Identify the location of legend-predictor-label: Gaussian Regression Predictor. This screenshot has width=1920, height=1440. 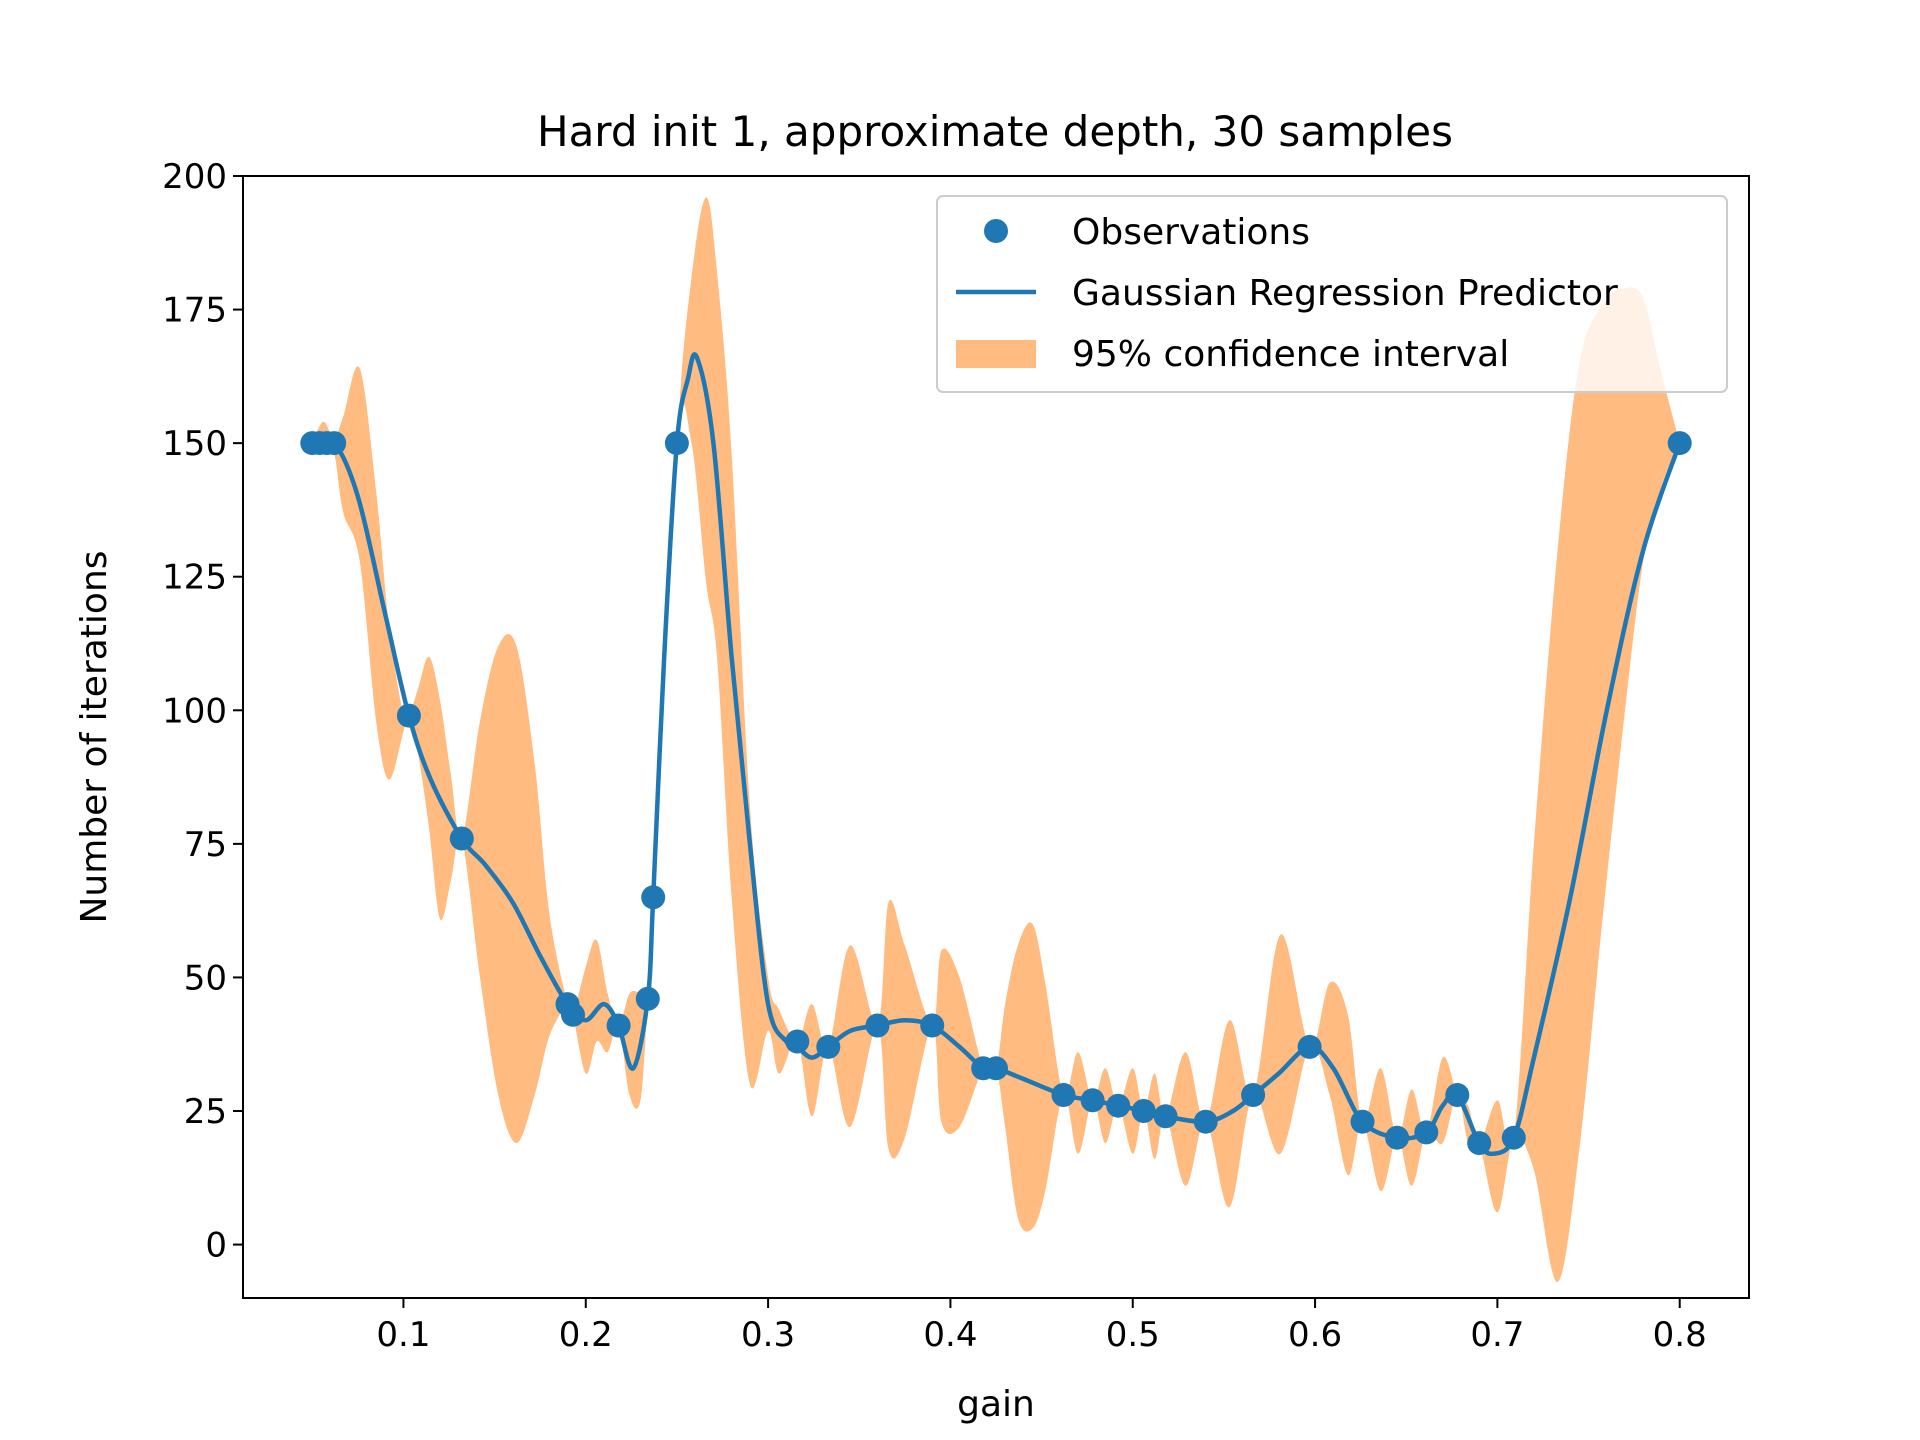
(1345, 293).